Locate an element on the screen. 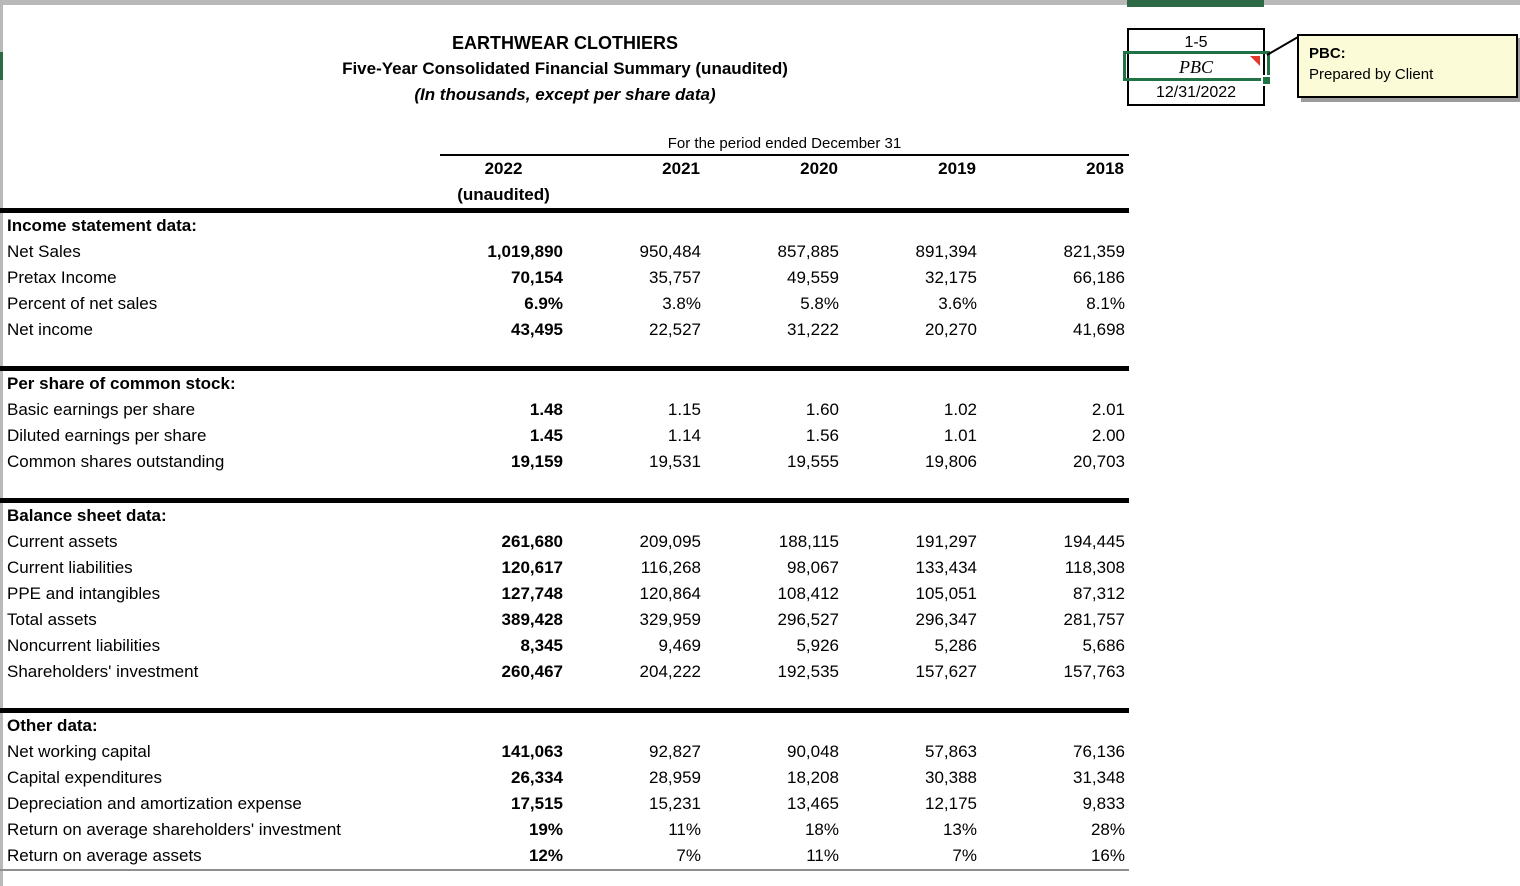  value-cell: 16% is located at coordinates (1107, 855).